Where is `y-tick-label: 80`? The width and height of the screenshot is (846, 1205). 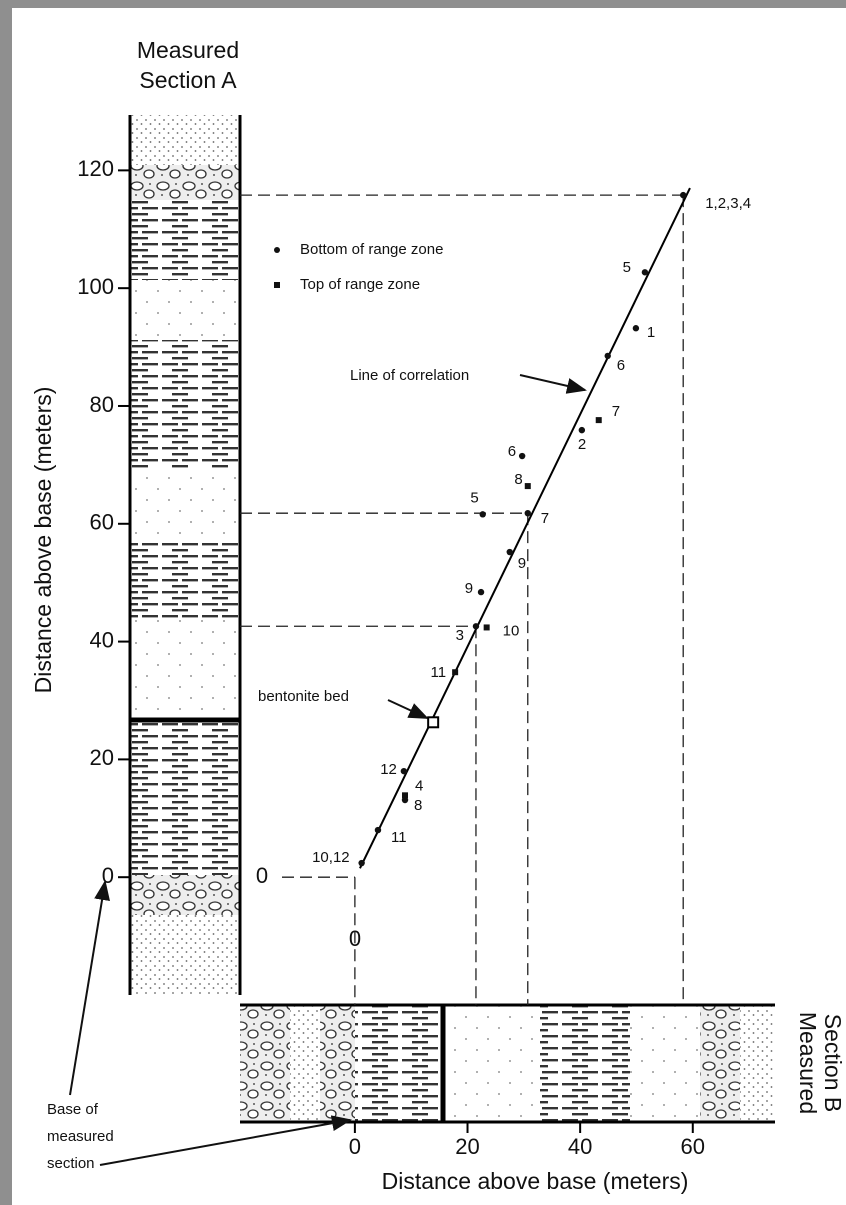 y-tick-label: 80 is located at coordinates (102, 404).